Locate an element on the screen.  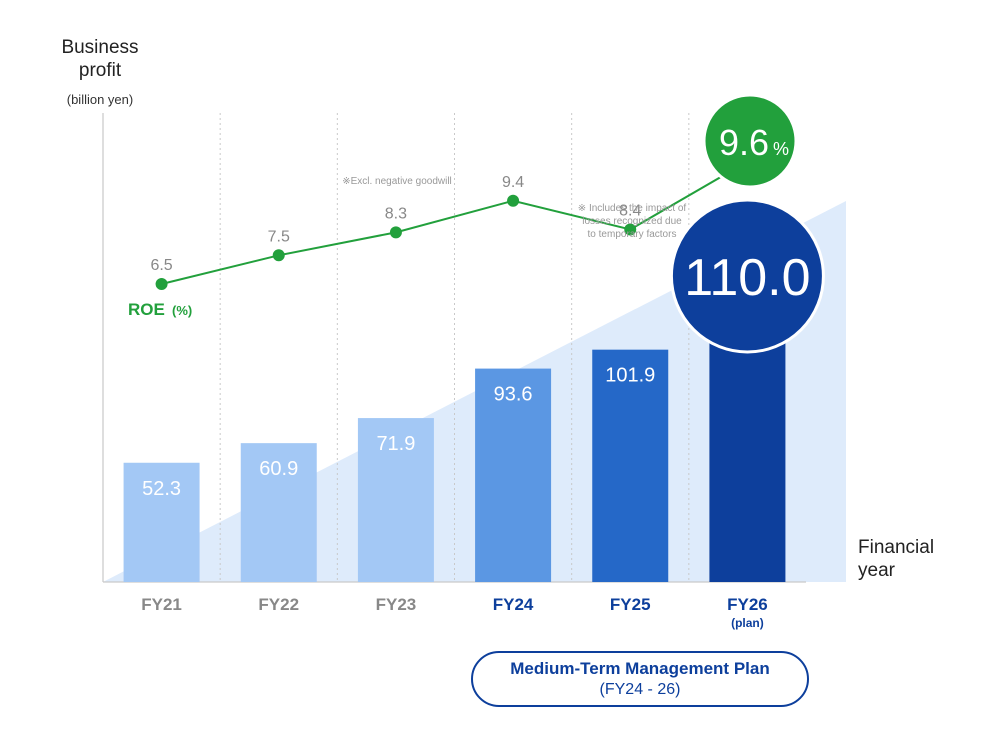
x-axis-title-line2: year is located at coordinates (876, 570).